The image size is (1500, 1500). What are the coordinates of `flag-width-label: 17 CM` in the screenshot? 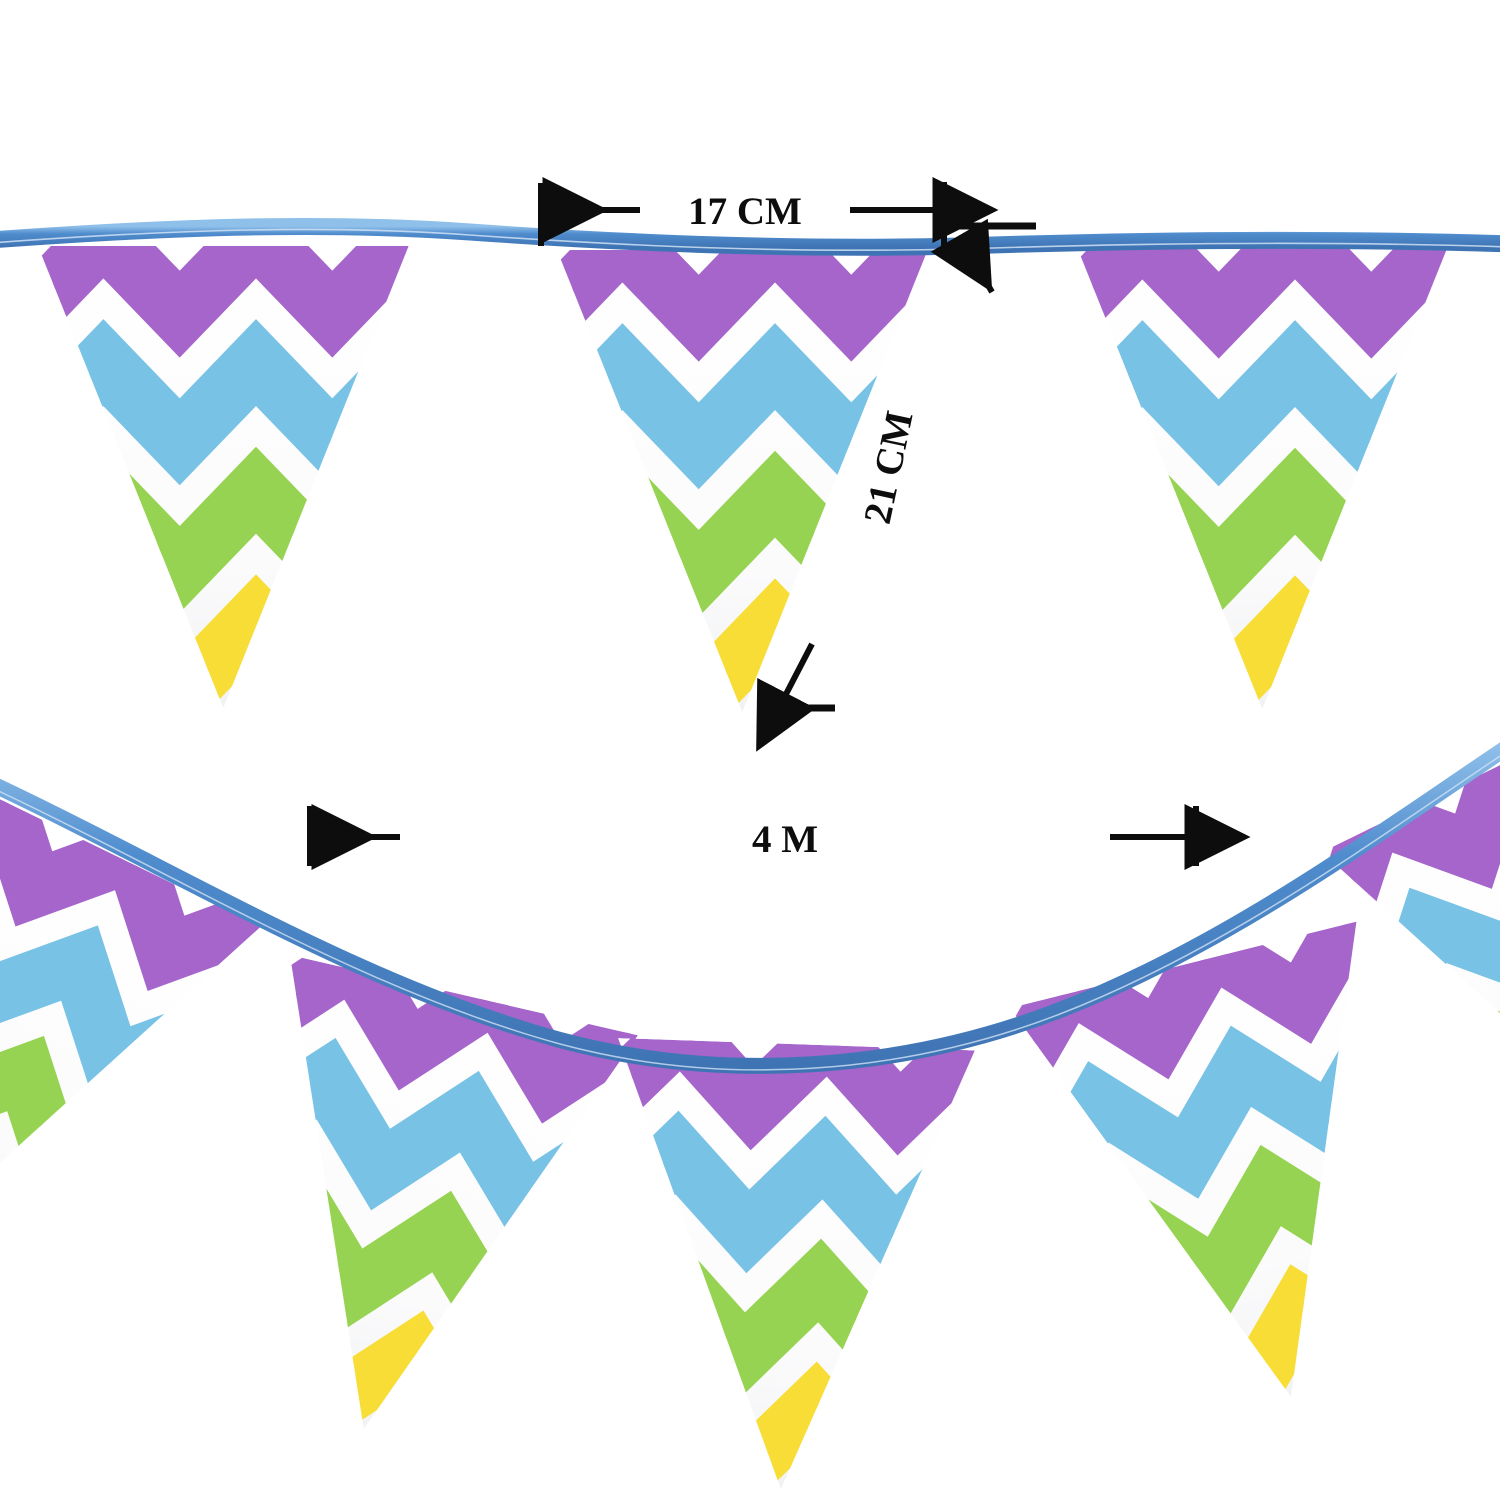 It's located at (745, 211).